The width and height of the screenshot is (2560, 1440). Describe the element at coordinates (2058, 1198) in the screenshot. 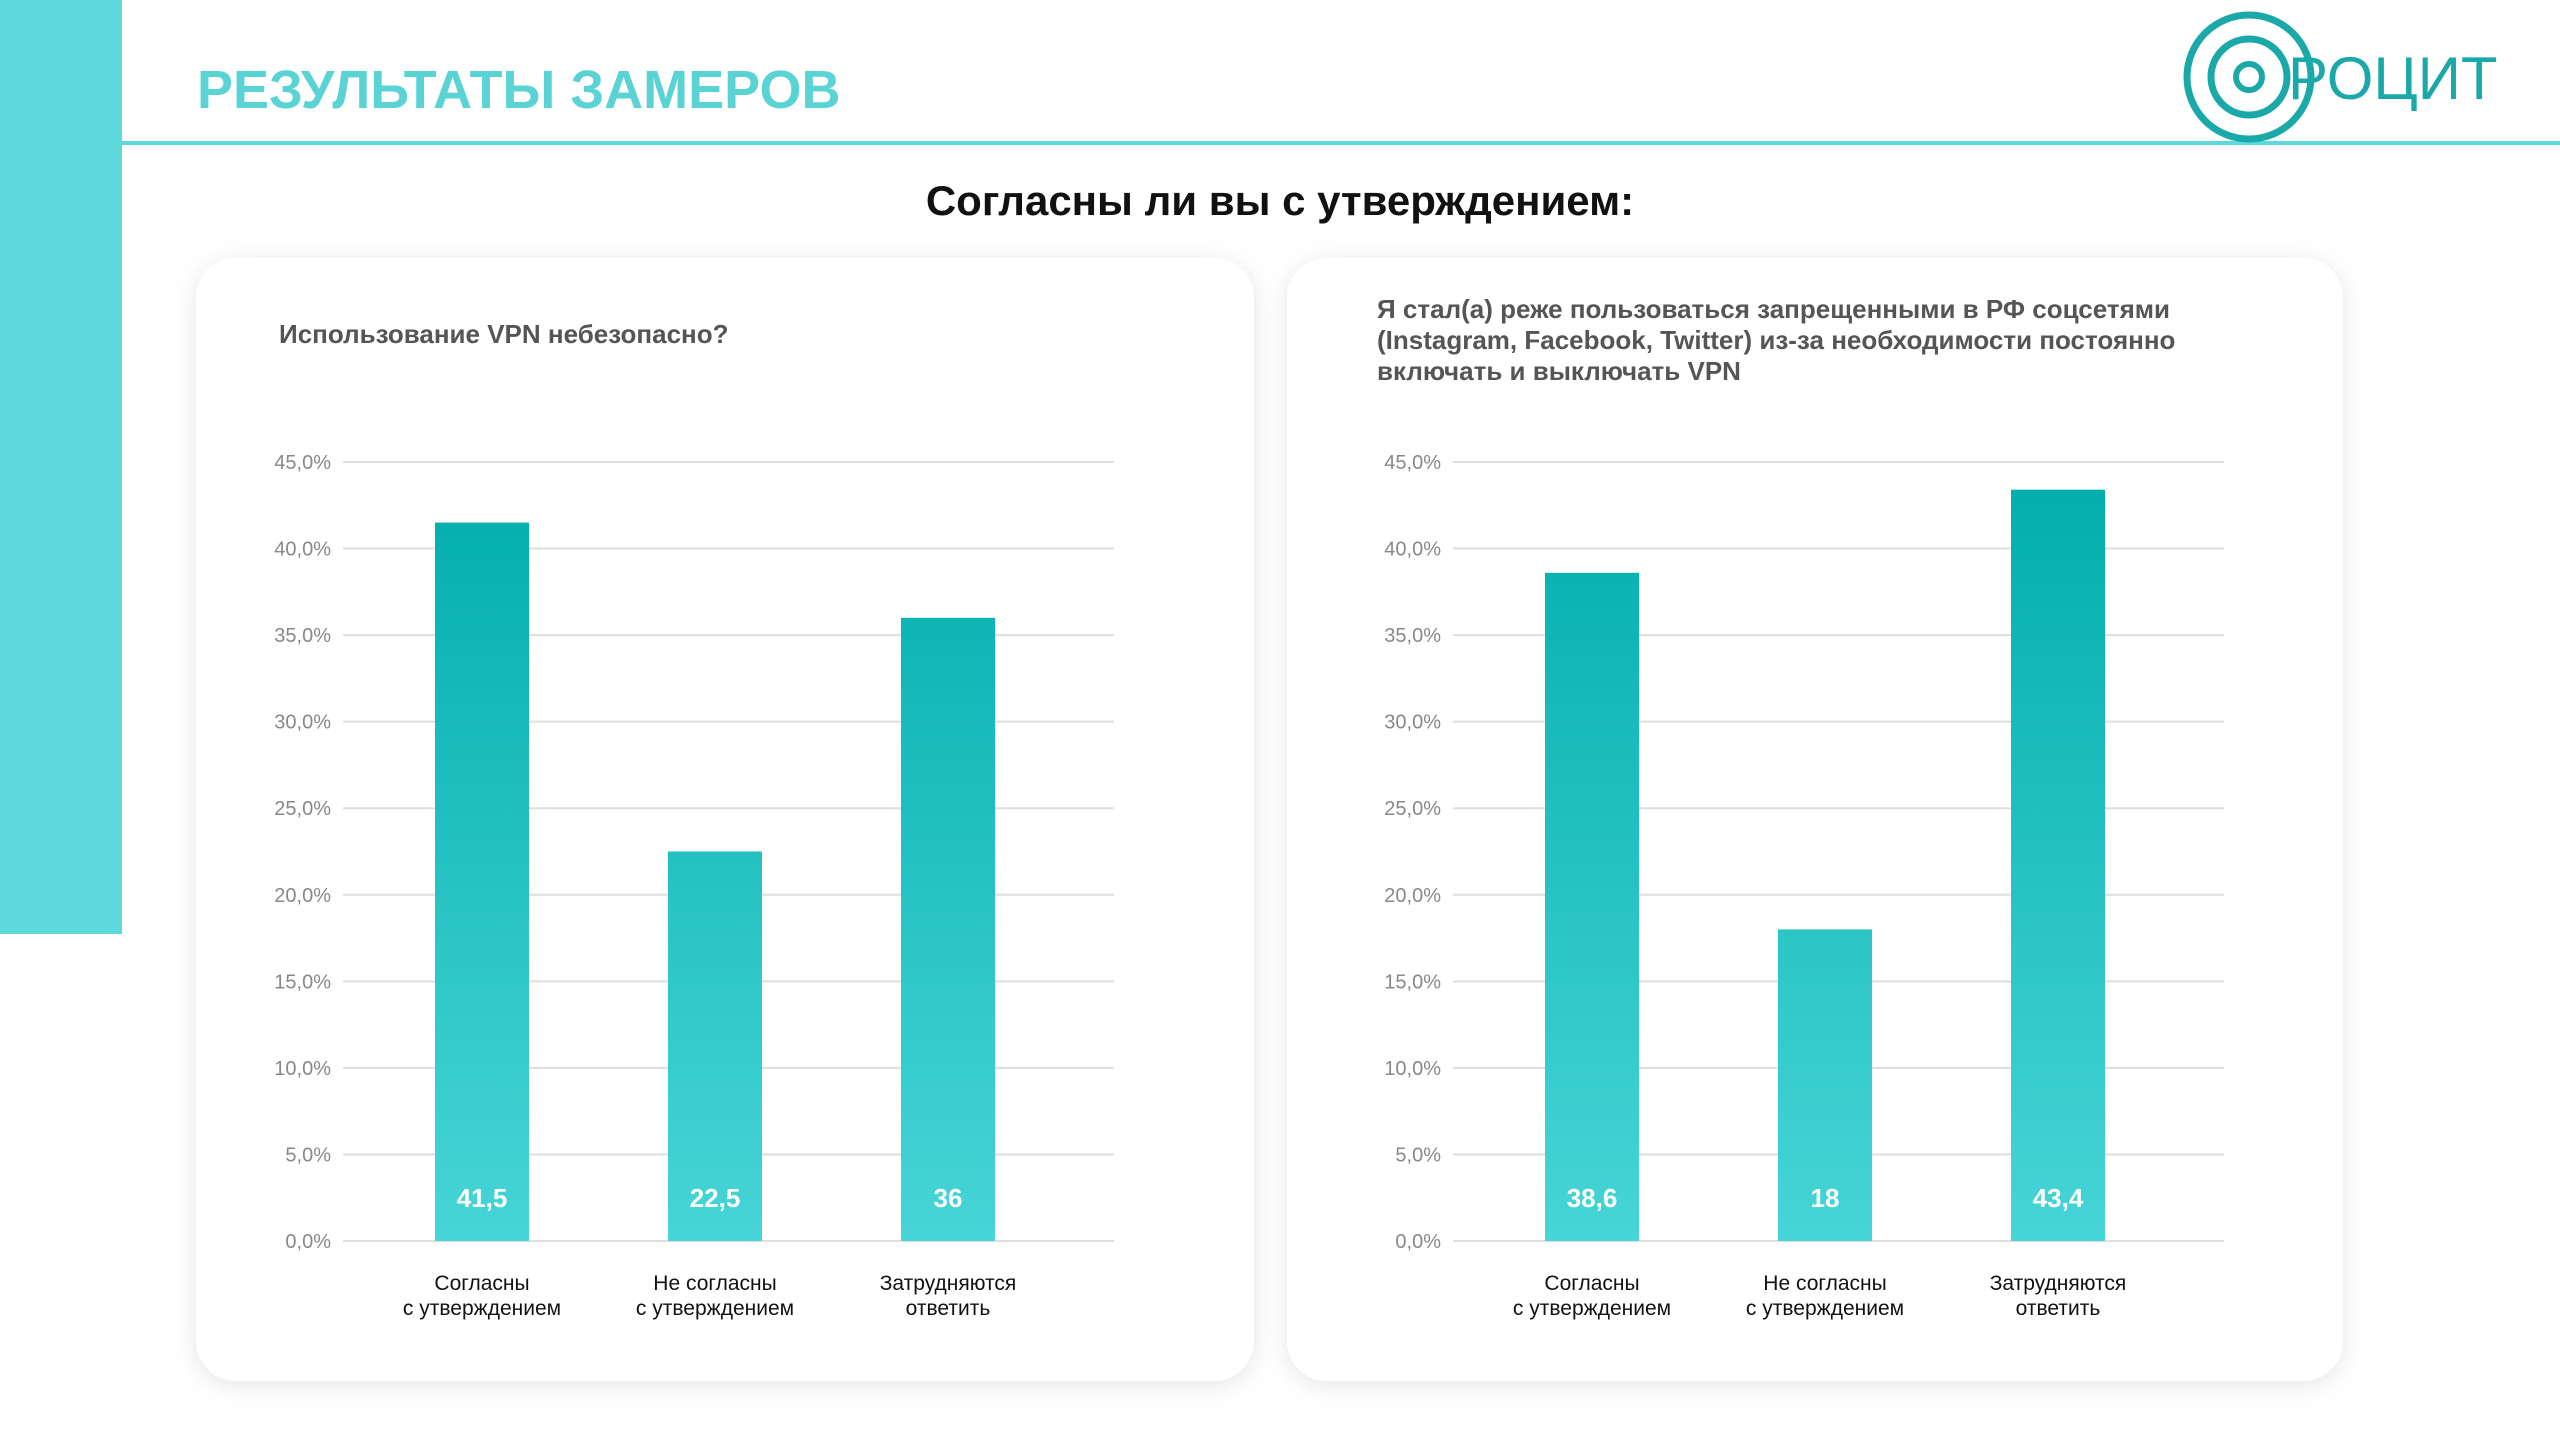

I see `value-label: 43,4` at that location.